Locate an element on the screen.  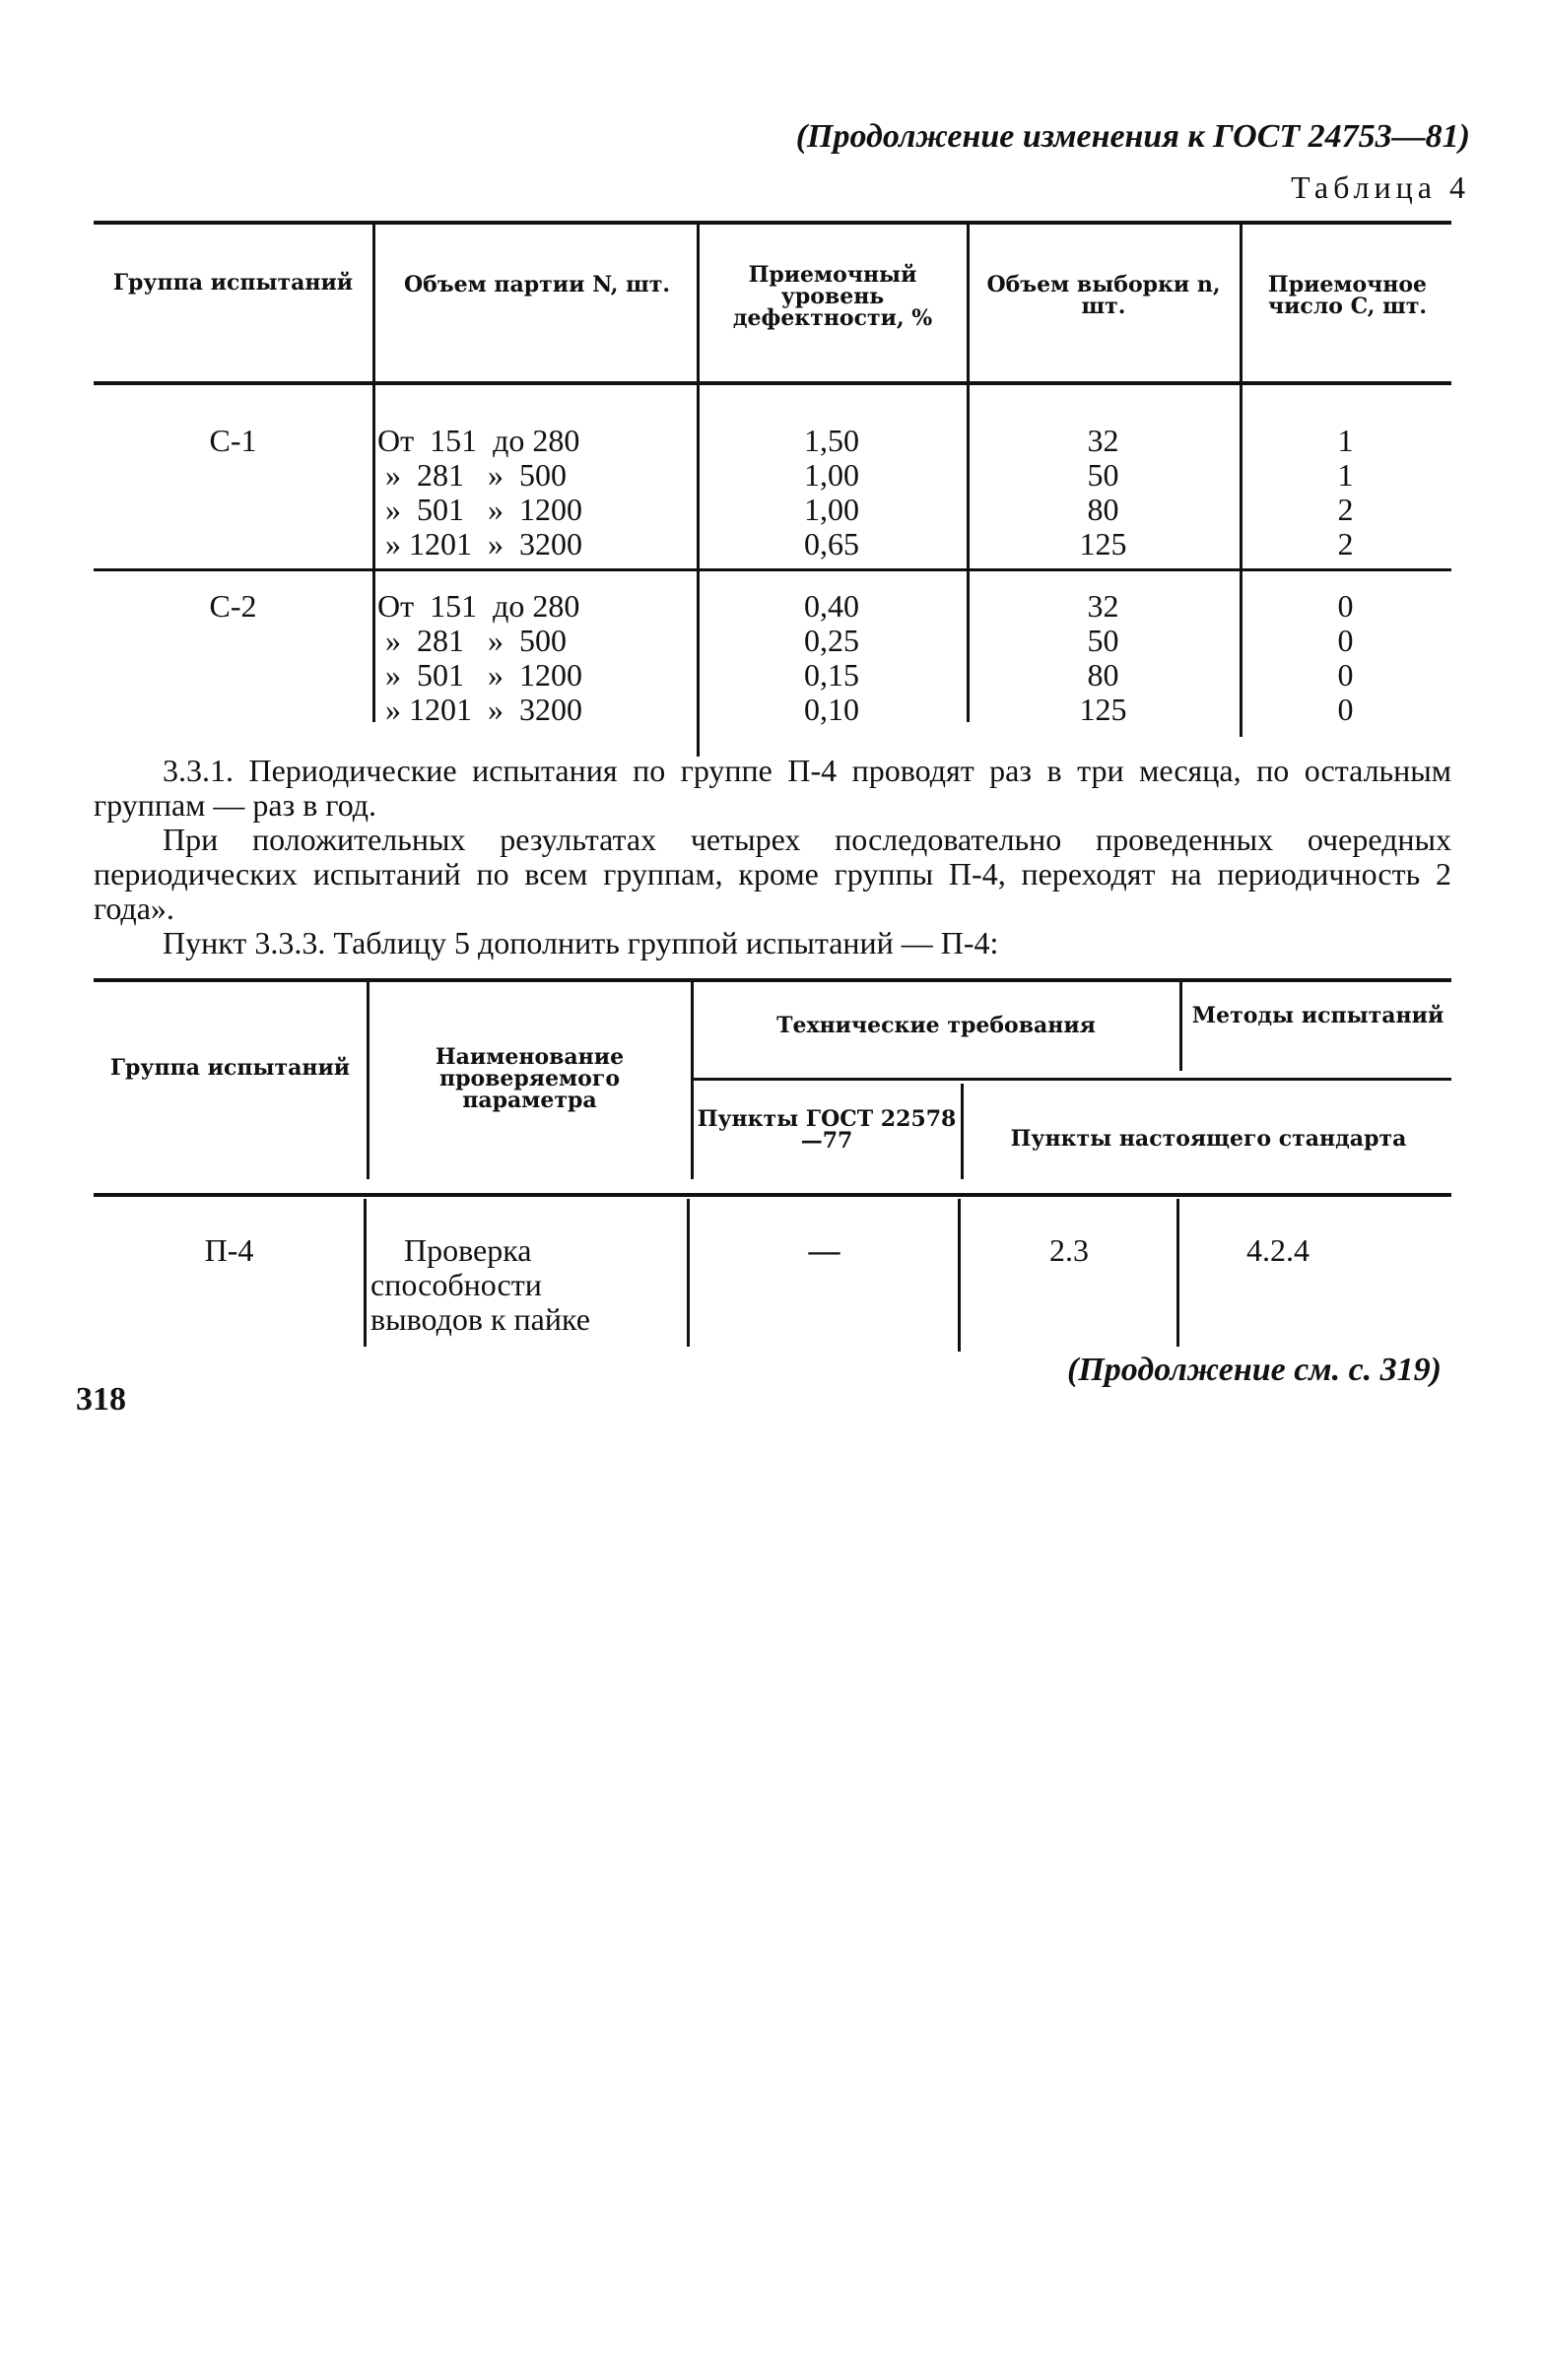
aql-value: 0,25 is located at coordinates (831, 640).